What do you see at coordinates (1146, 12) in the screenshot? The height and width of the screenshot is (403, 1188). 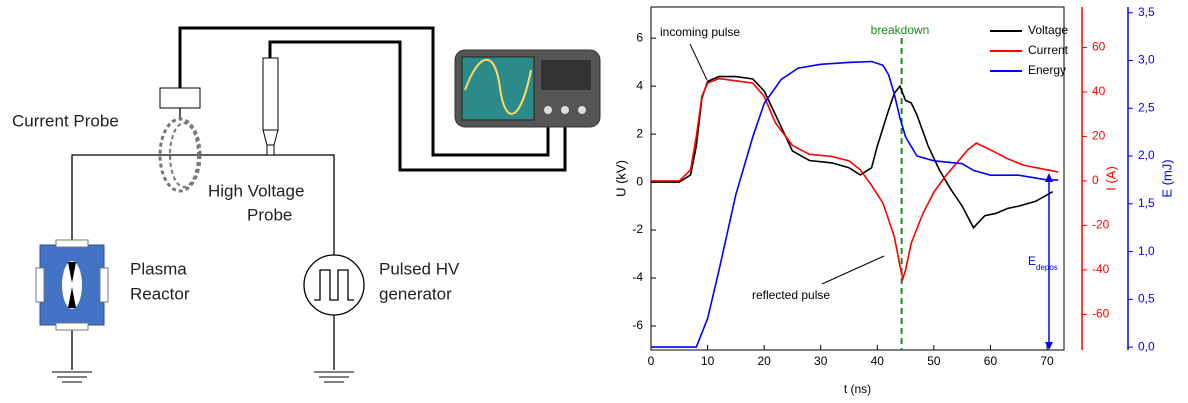 I see `y-tick-label: 3,5` at bounding box center [1146, 12].